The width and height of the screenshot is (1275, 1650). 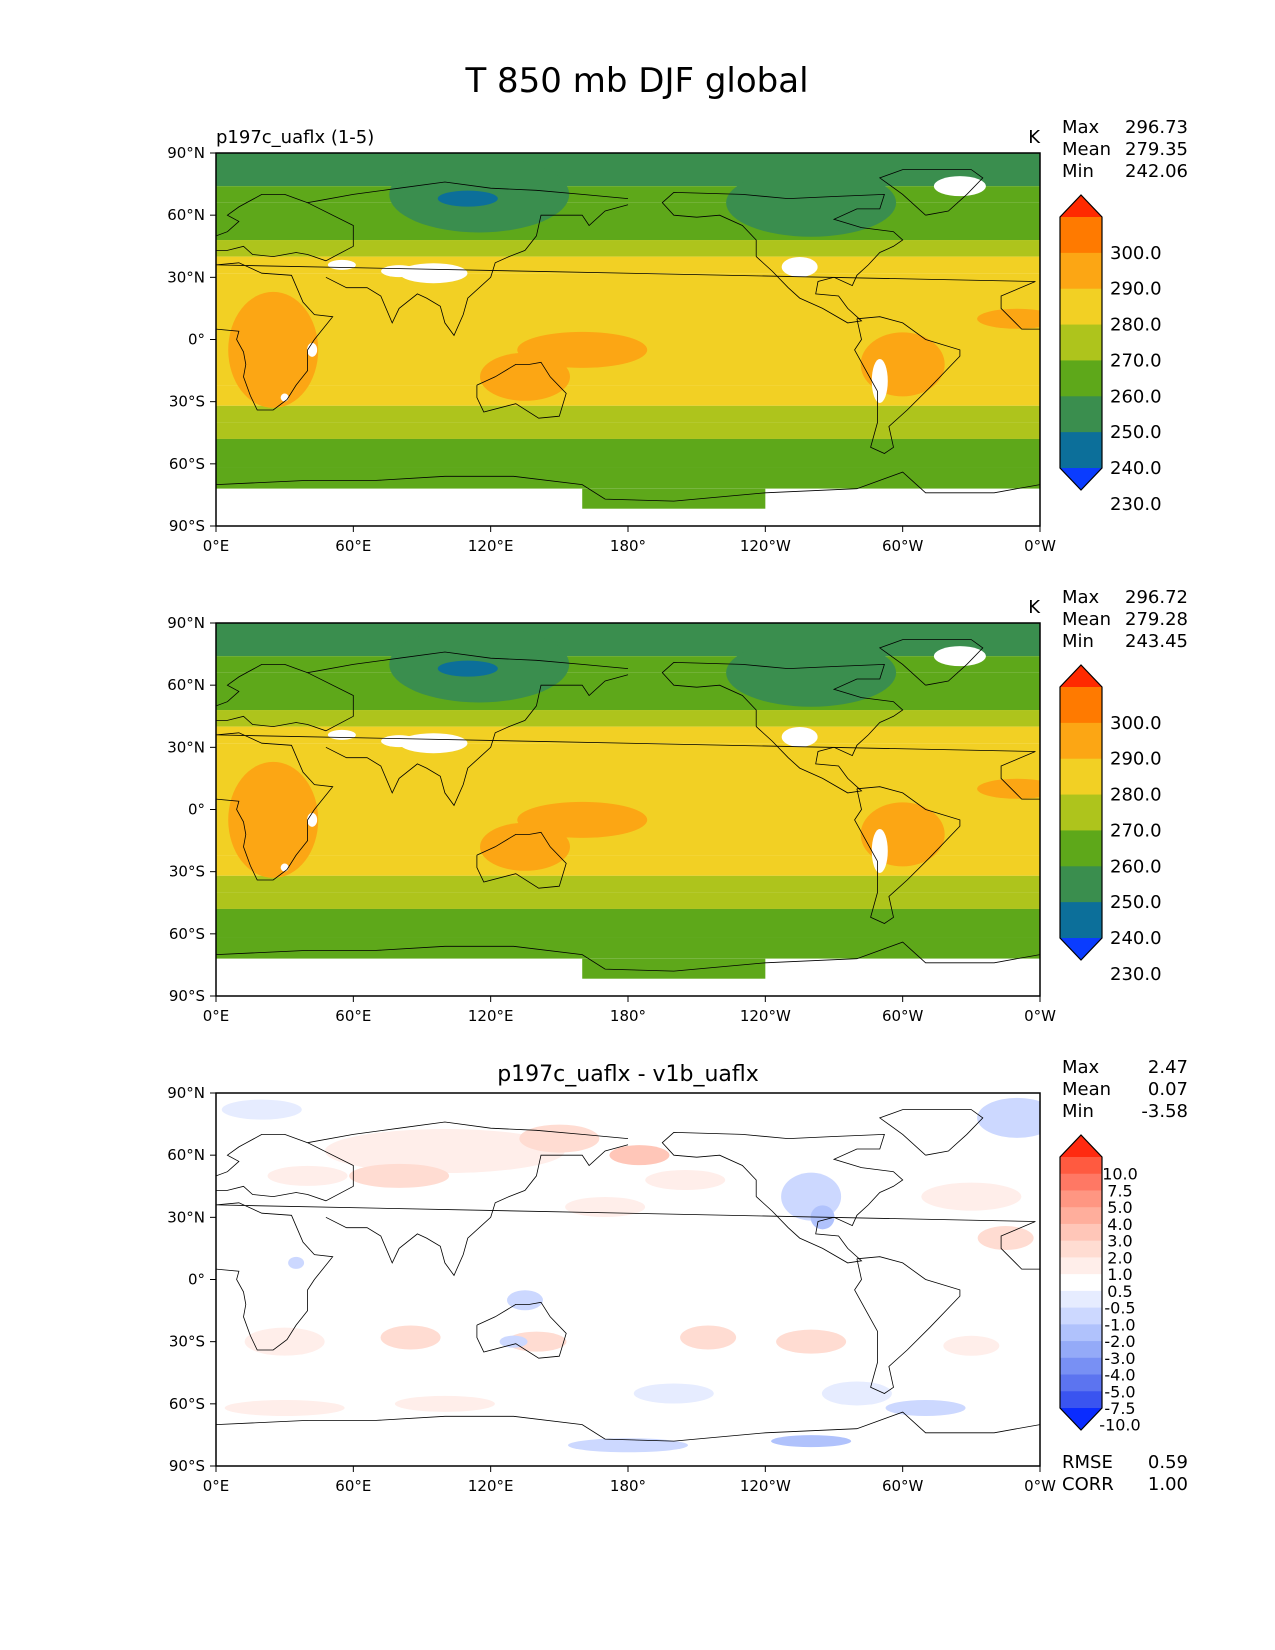 I want to click on colorbar-level-label: 260.0, so click(x=1136, y=866).